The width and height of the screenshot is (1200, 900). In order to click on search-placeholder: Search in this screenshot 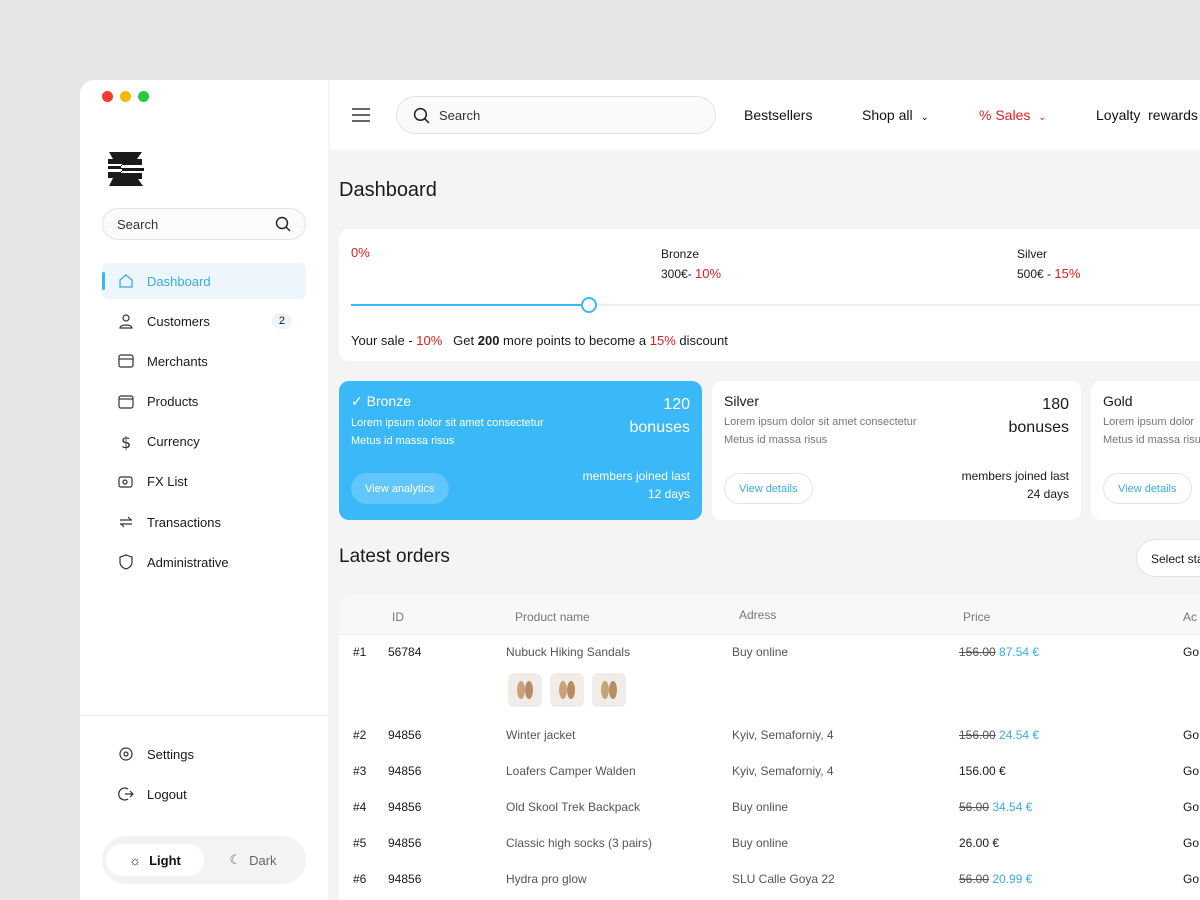, I will do `click(460, 115)`.